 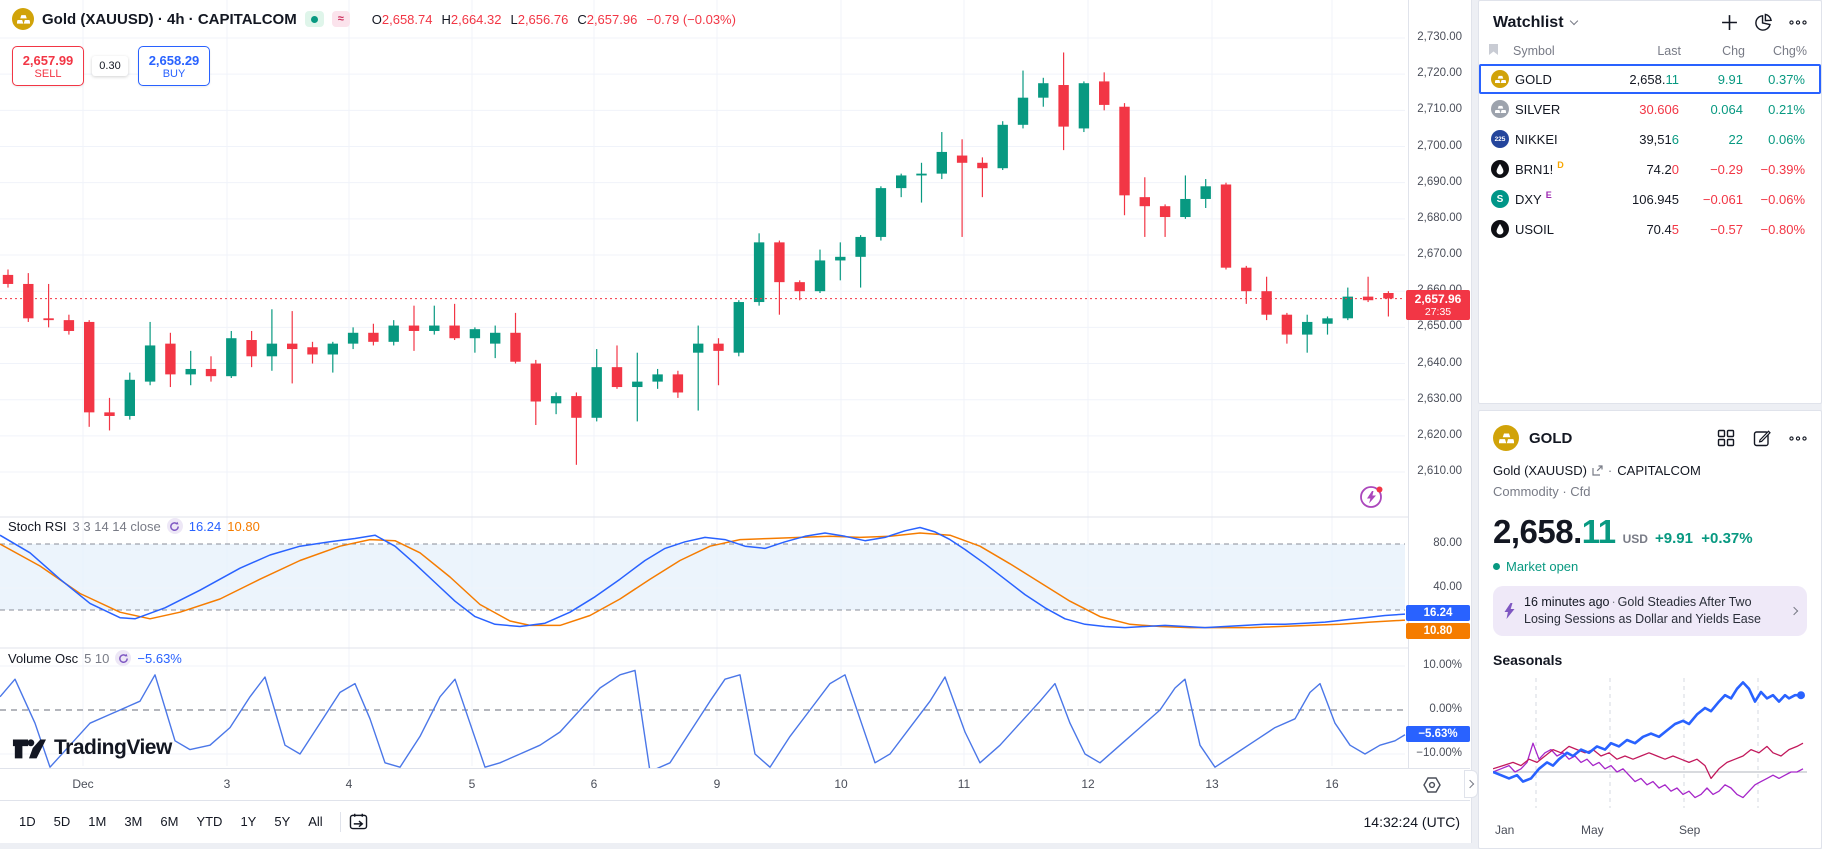 What do you see at coordinates (340, 821) in the screenshot?
I see `toolbar-divider` at bounding box center [340, 821].